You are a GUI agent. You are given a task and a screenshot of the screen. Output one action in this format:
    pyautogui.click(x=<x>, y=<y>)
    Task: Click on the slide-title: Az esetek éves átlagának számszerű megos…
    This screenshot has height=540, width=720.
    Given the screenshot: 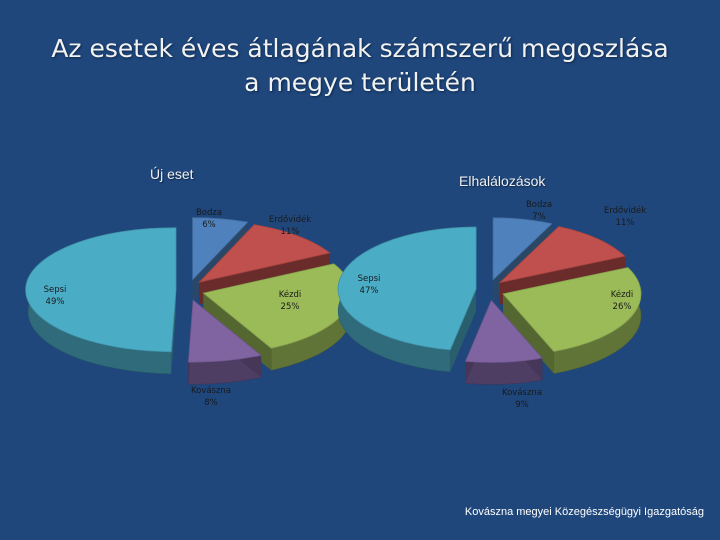 What is the action you would take?
    pyautogui.click(x=360, y=66)
    